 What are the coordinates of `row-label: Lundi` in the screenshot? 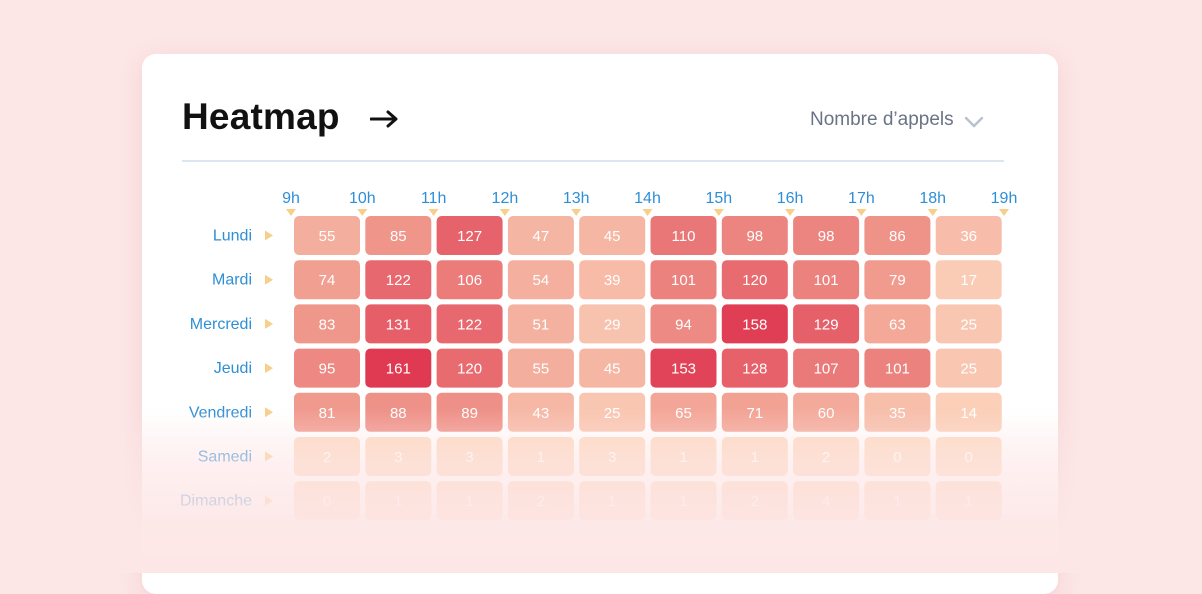 It's located at (232, 236).